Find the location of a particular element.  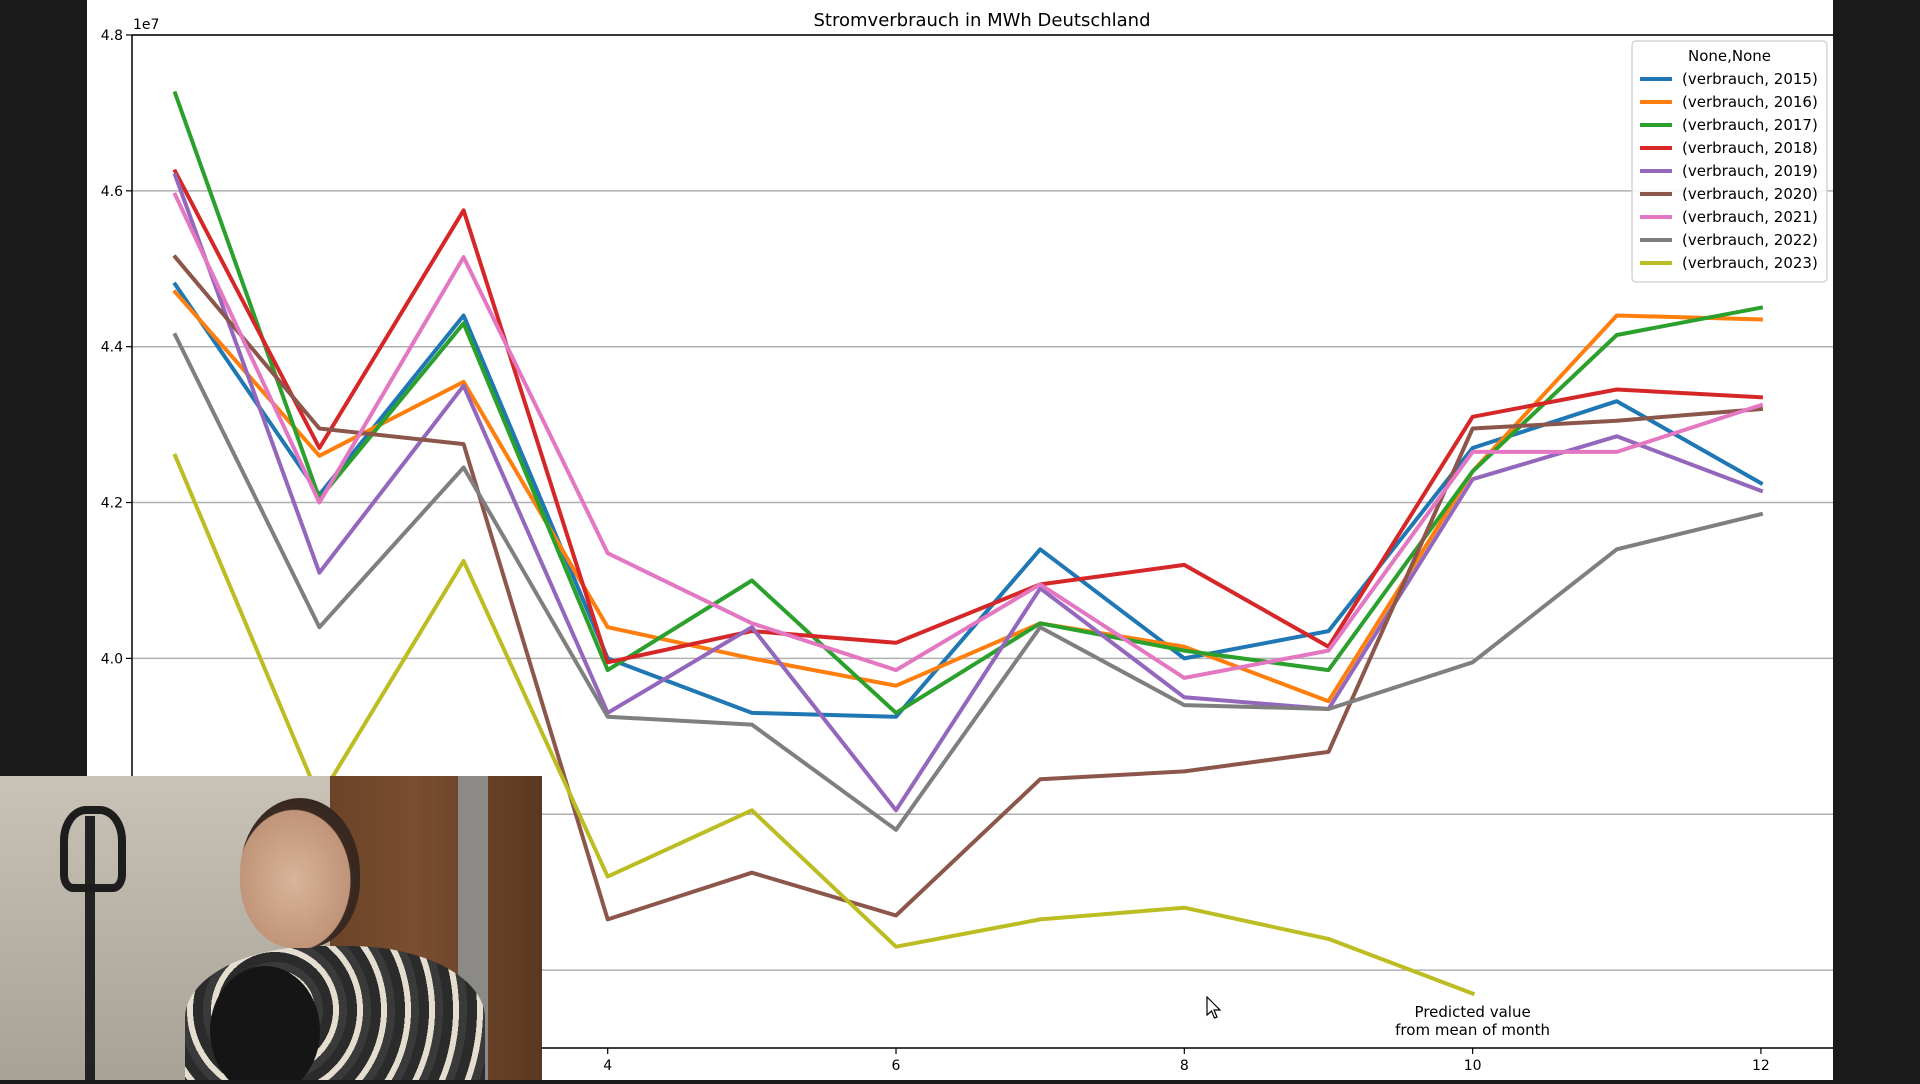

y-tick-label: 4.0 is located at coordinates (112, 659).